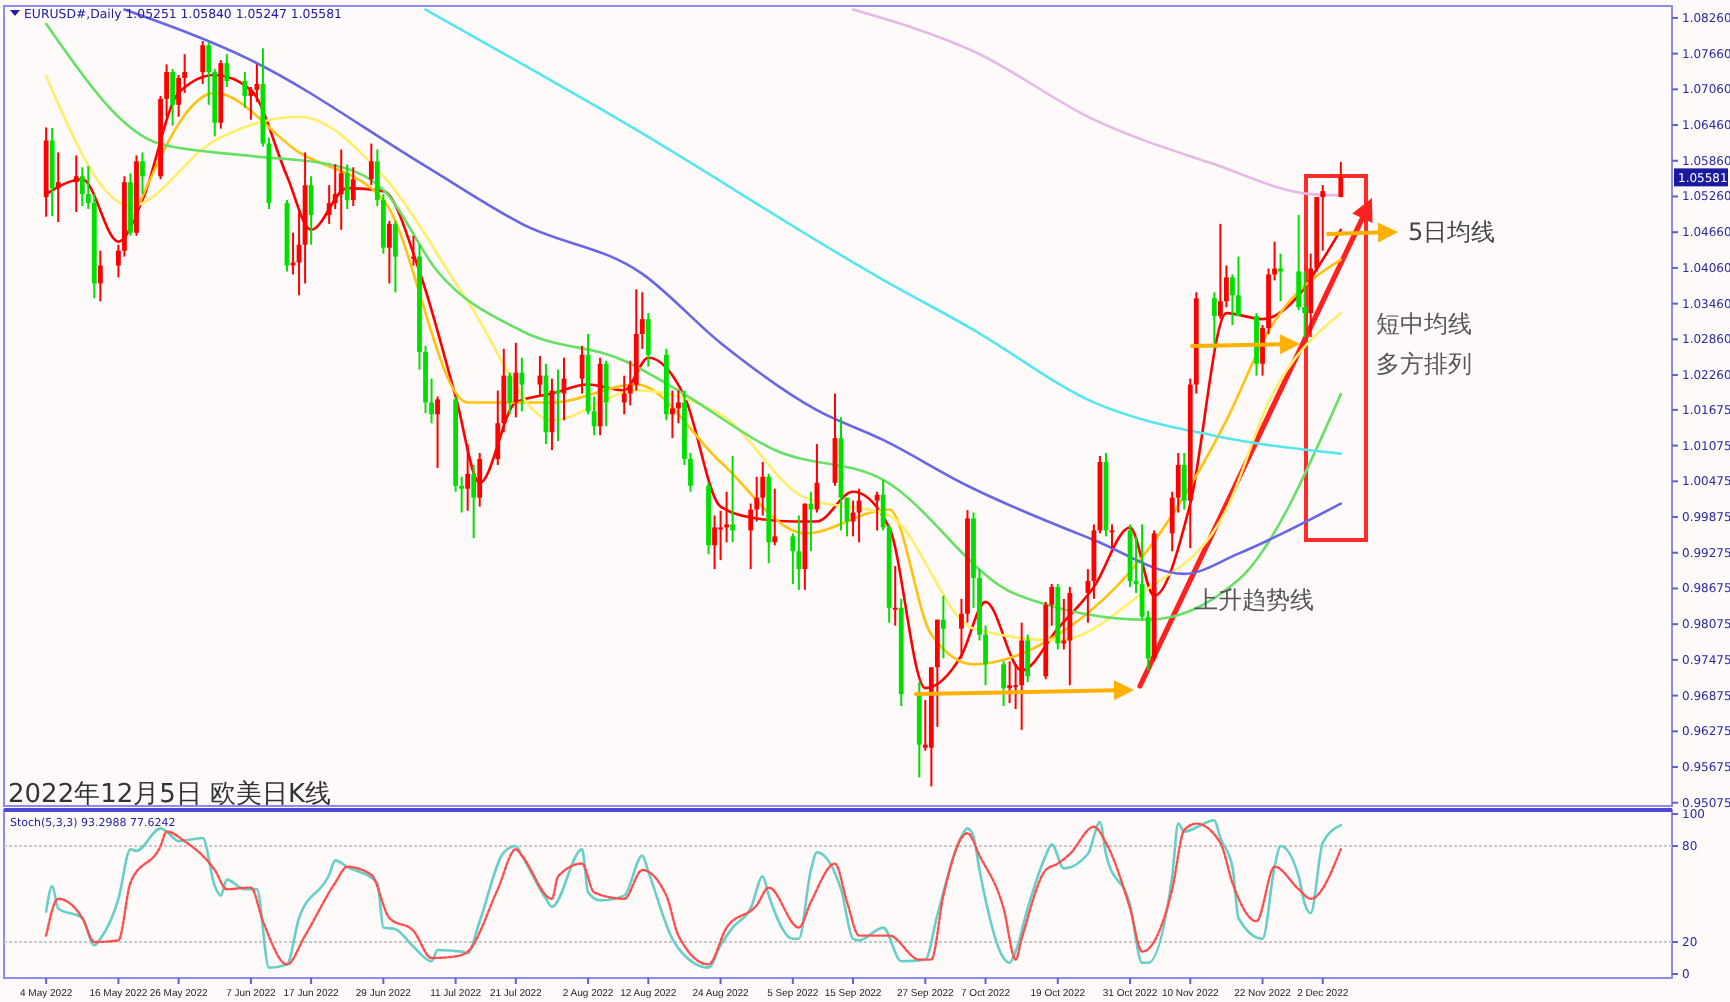 The height and width of the screenshot is (1002, 1730). I want to click on annotation: 短中均线, so click(1424, 324).